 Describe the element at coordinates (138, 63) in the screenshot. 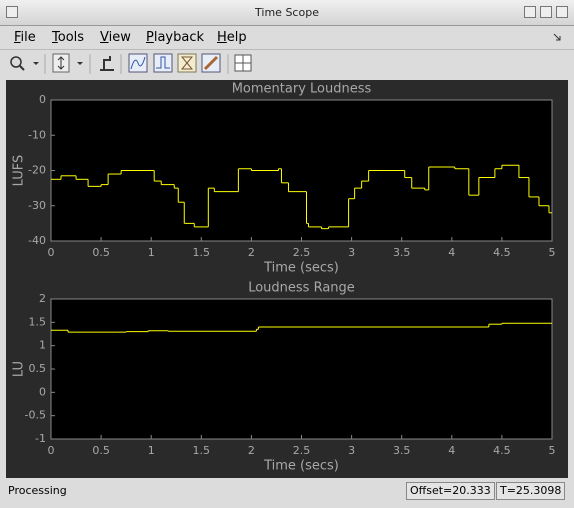

I see `triggers-button` at that location.